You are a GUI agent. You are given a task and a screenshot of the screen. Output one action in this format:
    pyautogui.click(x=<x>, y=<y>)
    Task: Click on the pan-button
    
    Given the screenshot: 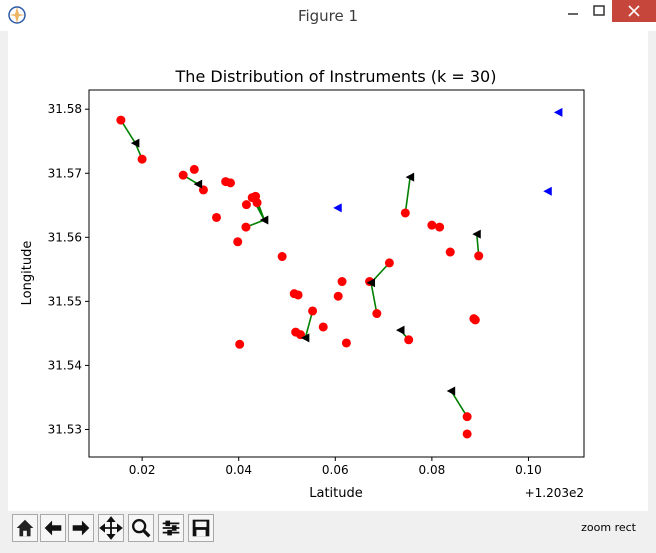 What is the action you would take?
    pyautogui.click(x=111, y=528)
    